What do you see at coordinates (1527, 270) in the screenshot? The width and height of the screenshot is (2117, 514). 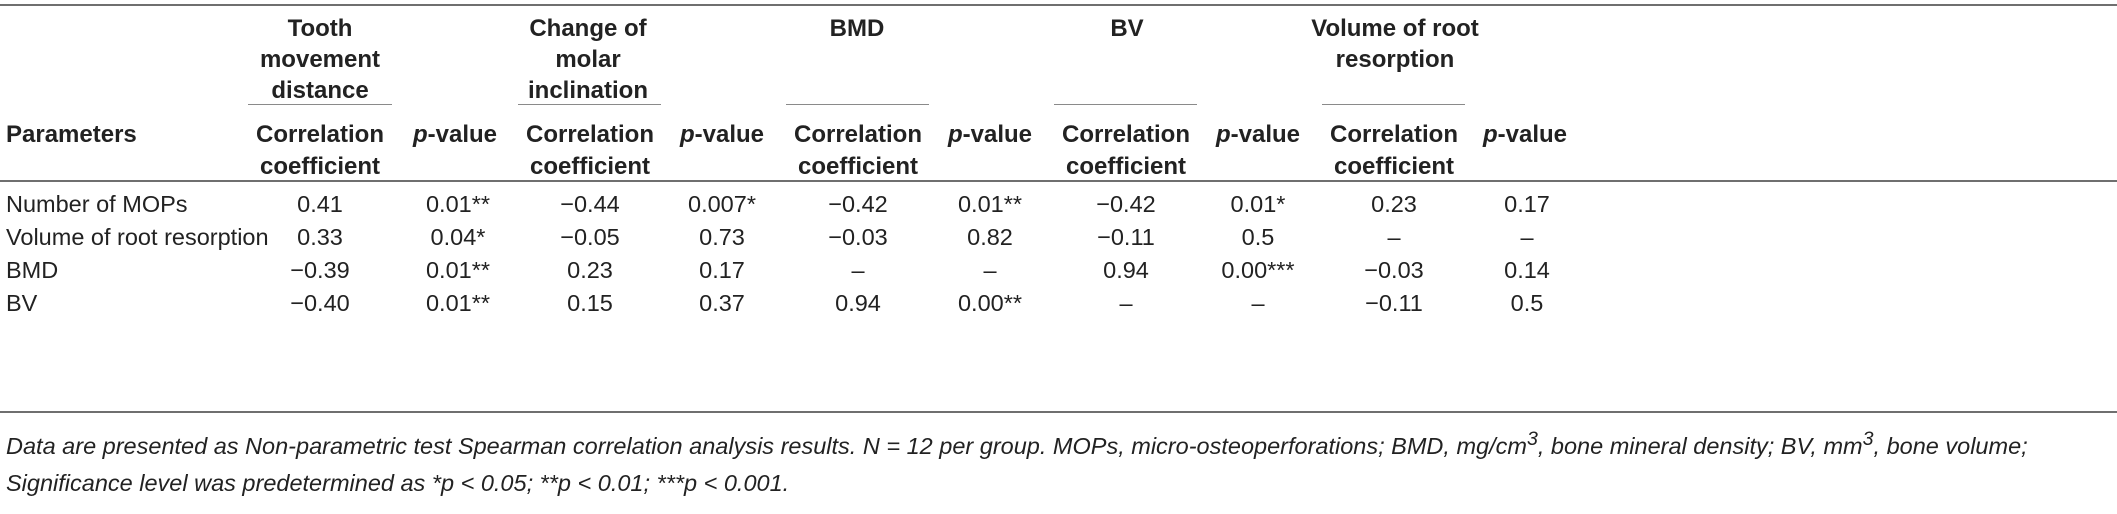 I see `pvalue-cell: 0.14` at bounding box center [1527, 270].